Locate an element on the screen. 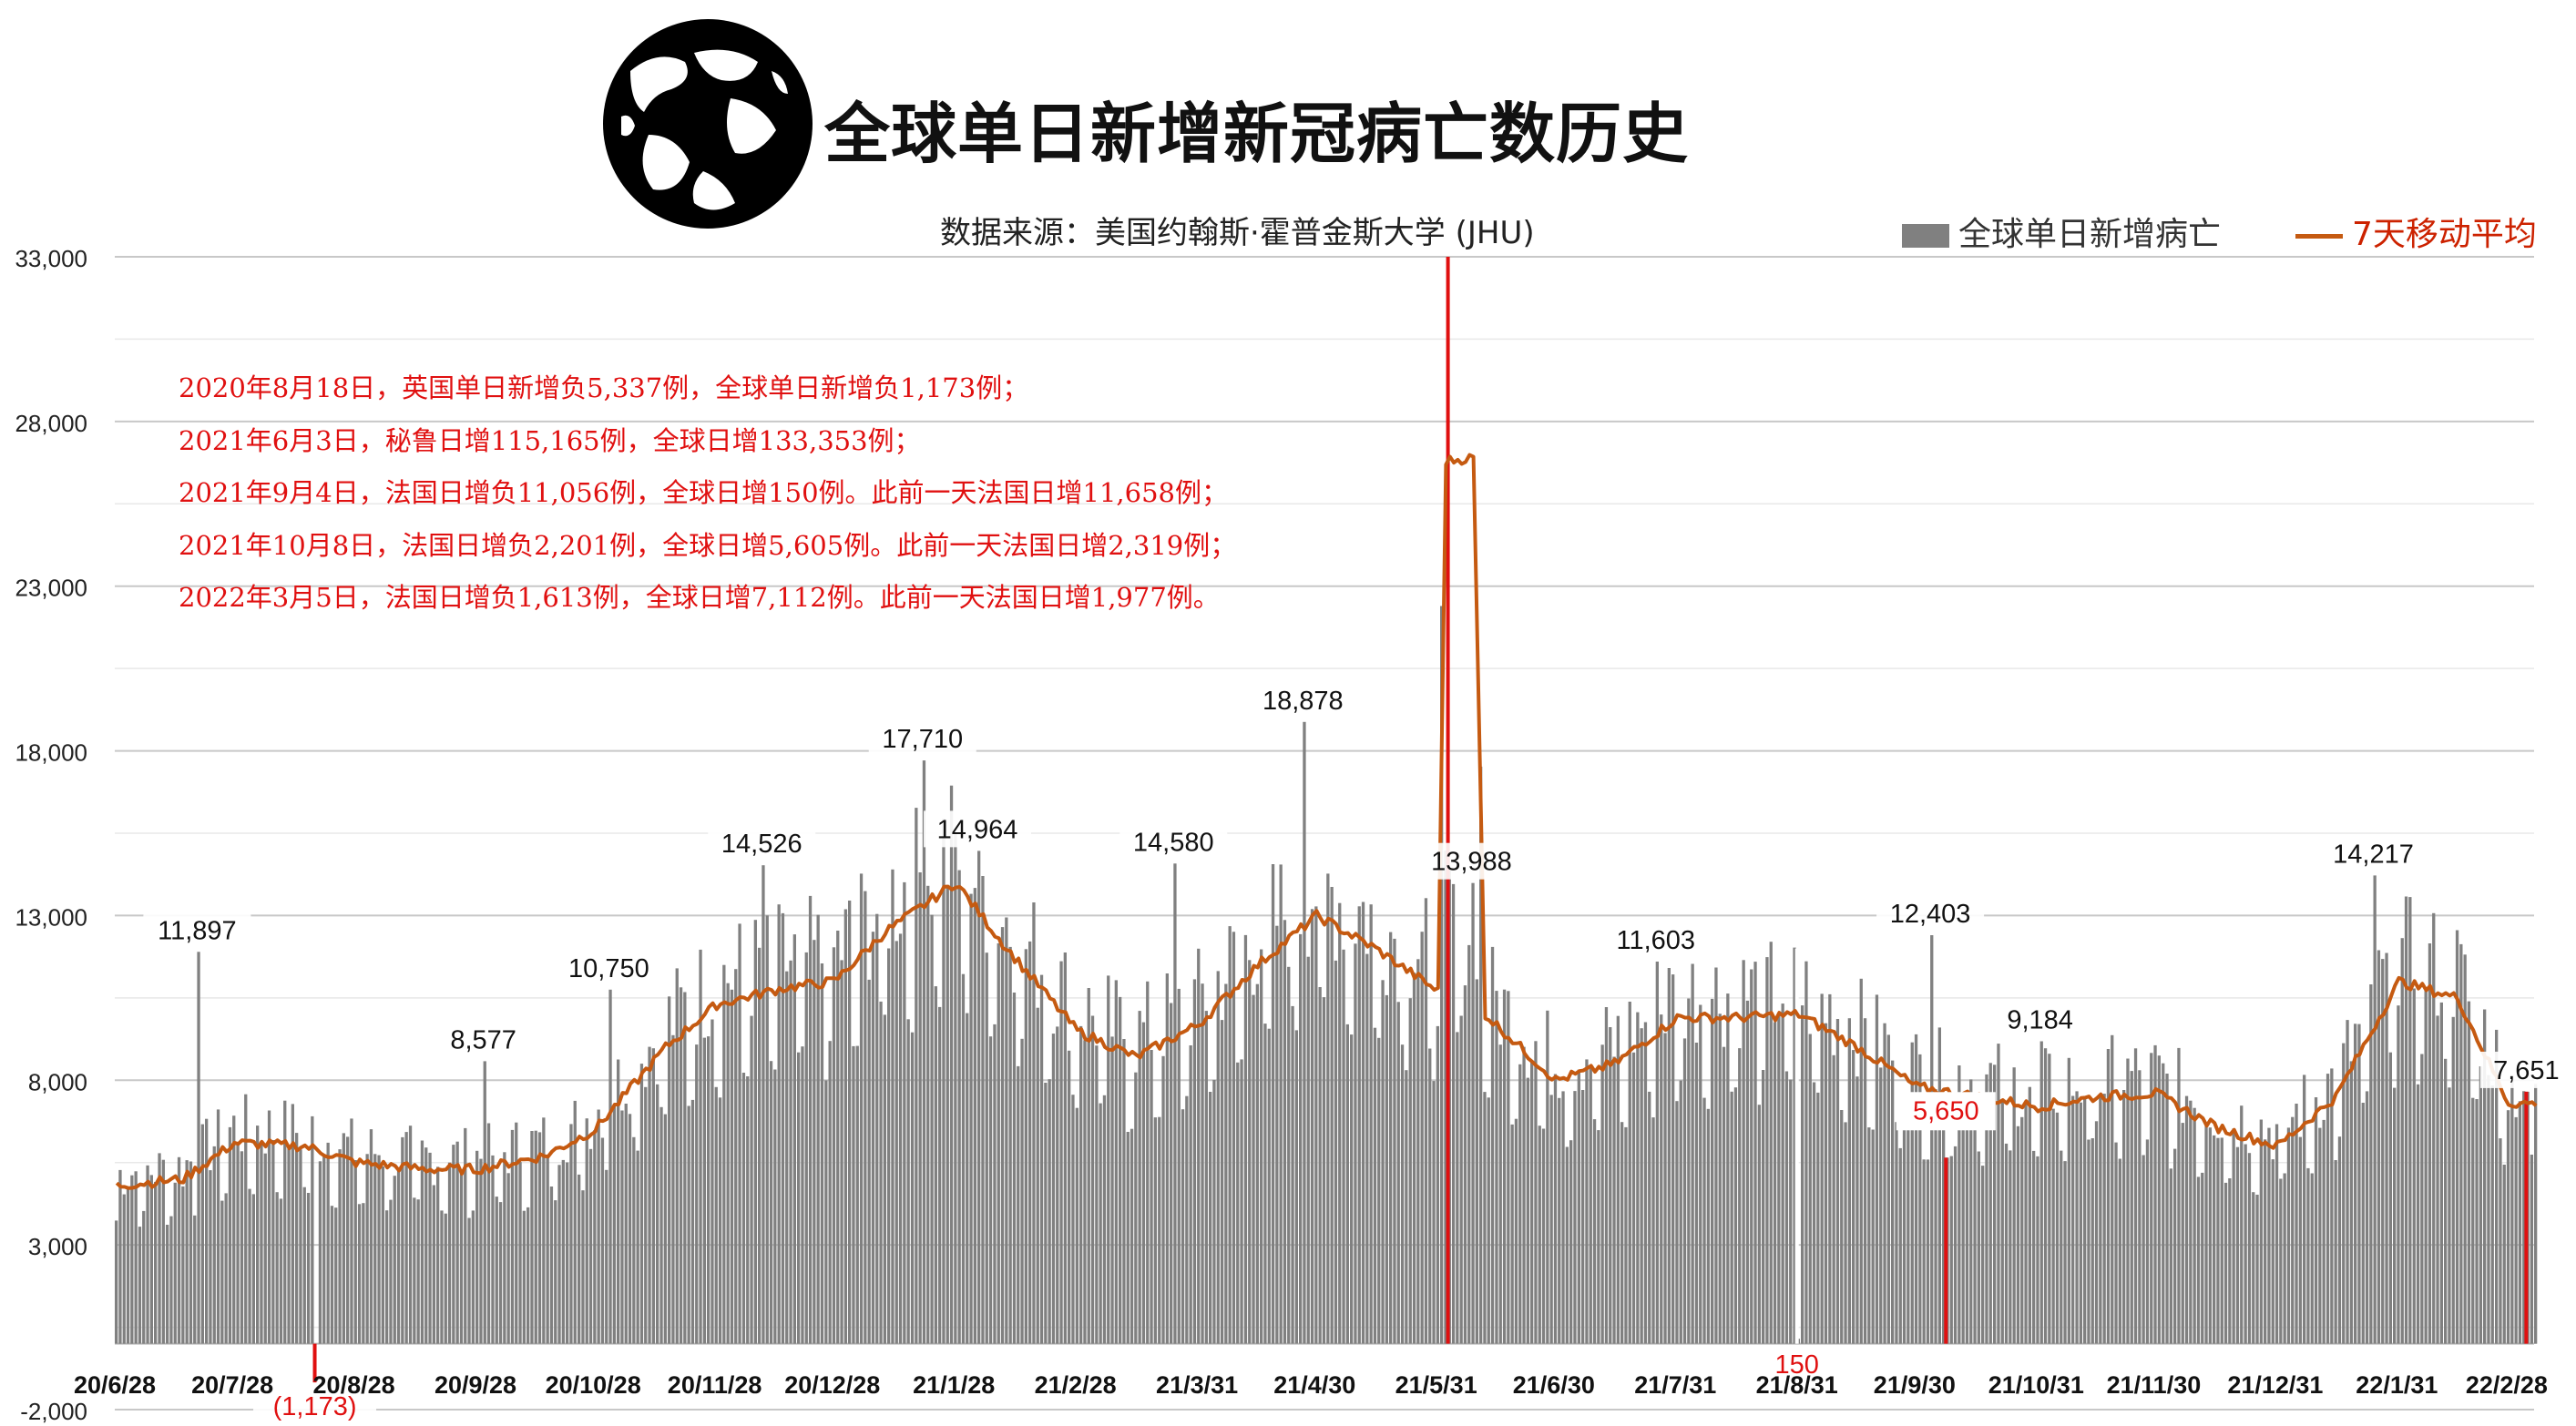 The height and width of the screenshot is (1426, 2576). x-tick-label: 20/12/28 is located at coordinates (832, 1385).